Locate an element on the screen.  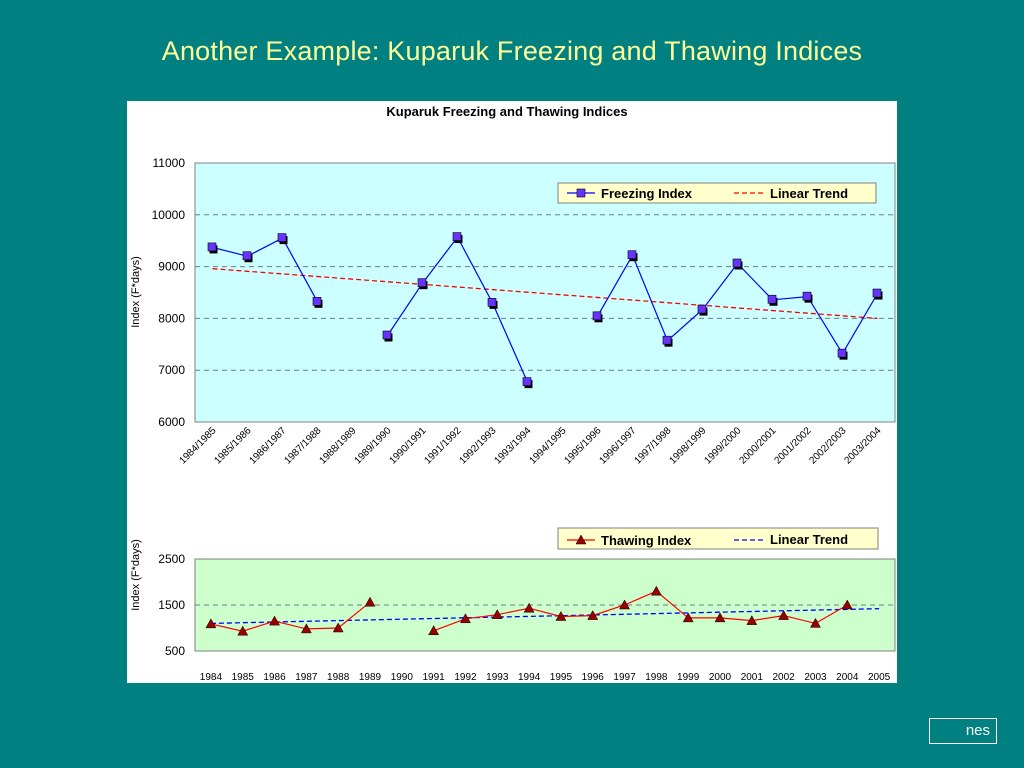
t-trend-line is located at coordinates (545, 616).